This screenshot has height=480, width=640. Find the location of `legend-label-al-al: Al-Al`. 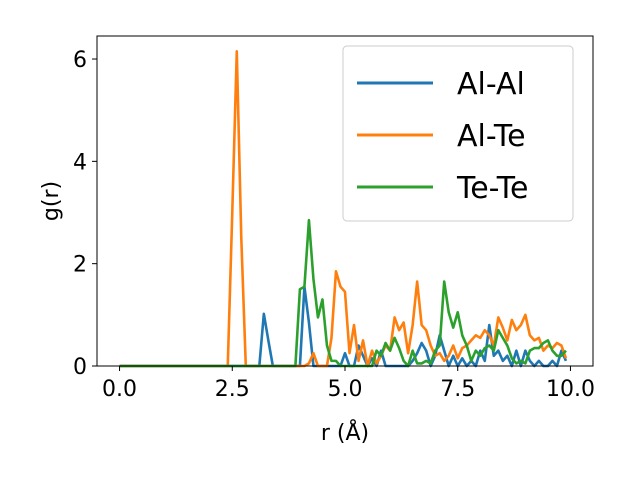

legend-label-al-al: Al-Al is located at coordinates (491, 84).